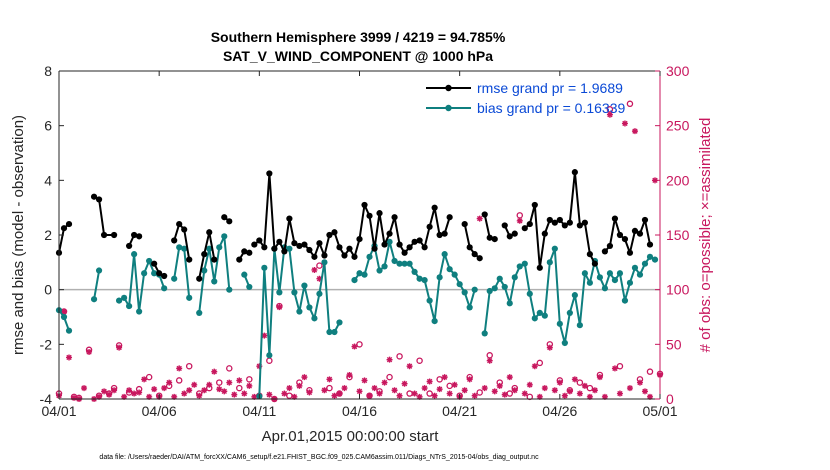  Describe the element at coordinates (159, 411) in the screenshot. I see `x-tick-label: 04/06` at that location.